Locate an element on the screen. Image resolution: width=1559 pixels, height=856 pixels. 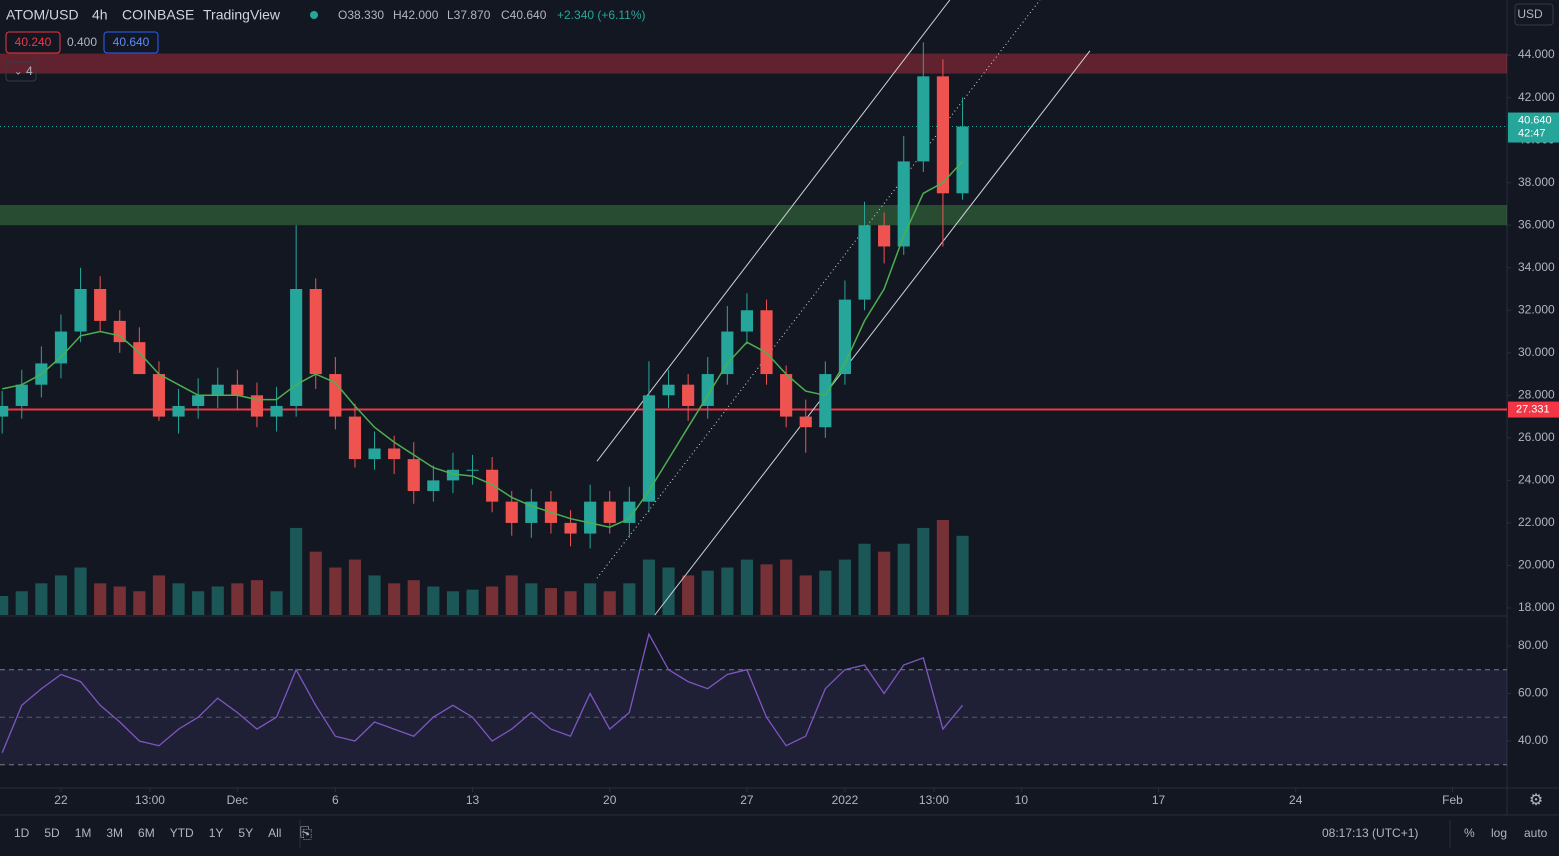
y-tick-label: 32.000 is located at coordinates (1536, 309).